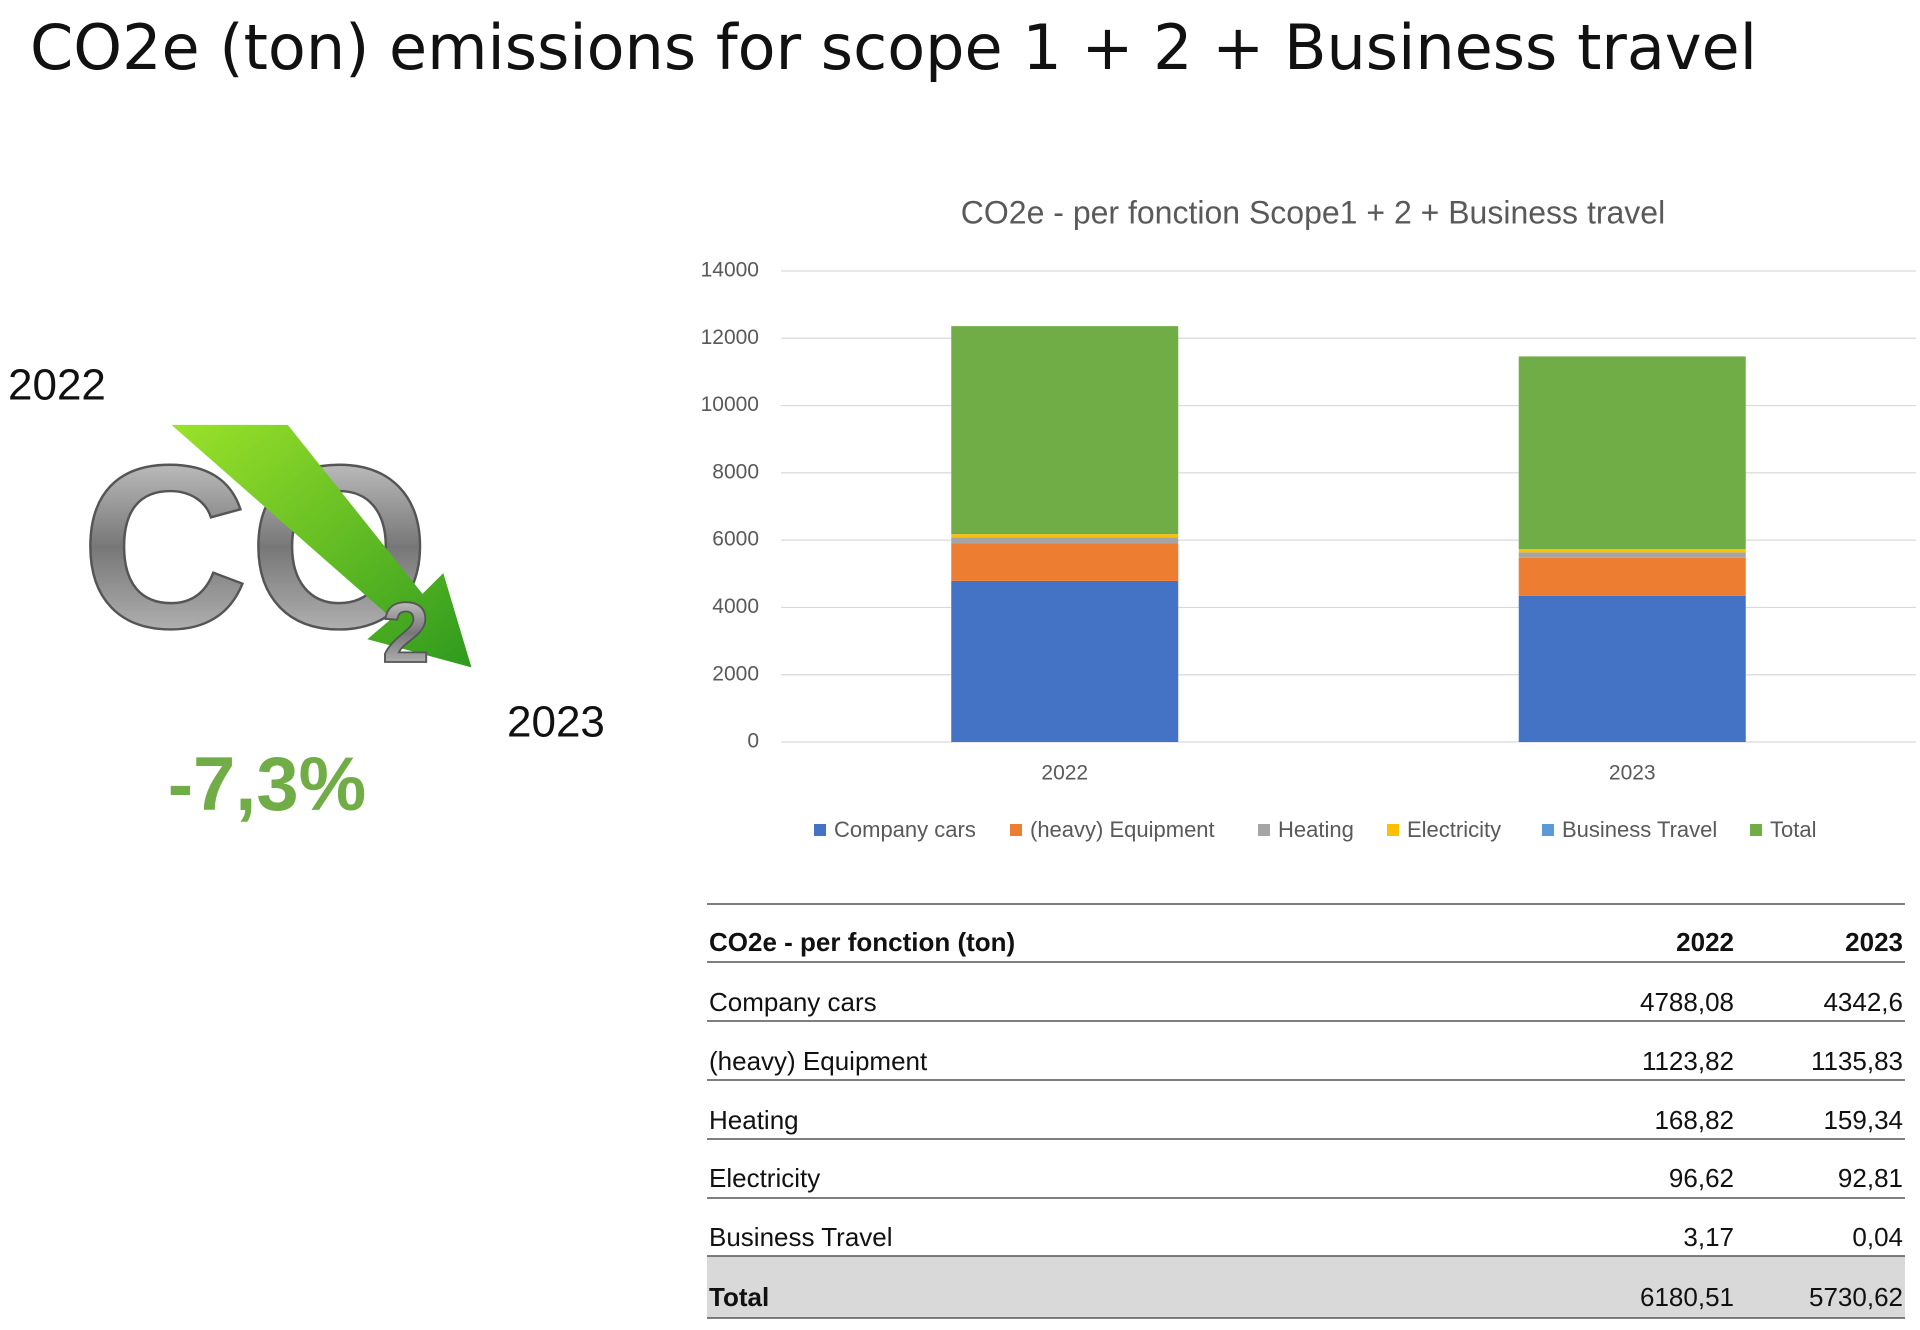  Describe the element at coordinates (1687, 1002) in the screenshot. I see `table-cell: 4788,08` at that location.